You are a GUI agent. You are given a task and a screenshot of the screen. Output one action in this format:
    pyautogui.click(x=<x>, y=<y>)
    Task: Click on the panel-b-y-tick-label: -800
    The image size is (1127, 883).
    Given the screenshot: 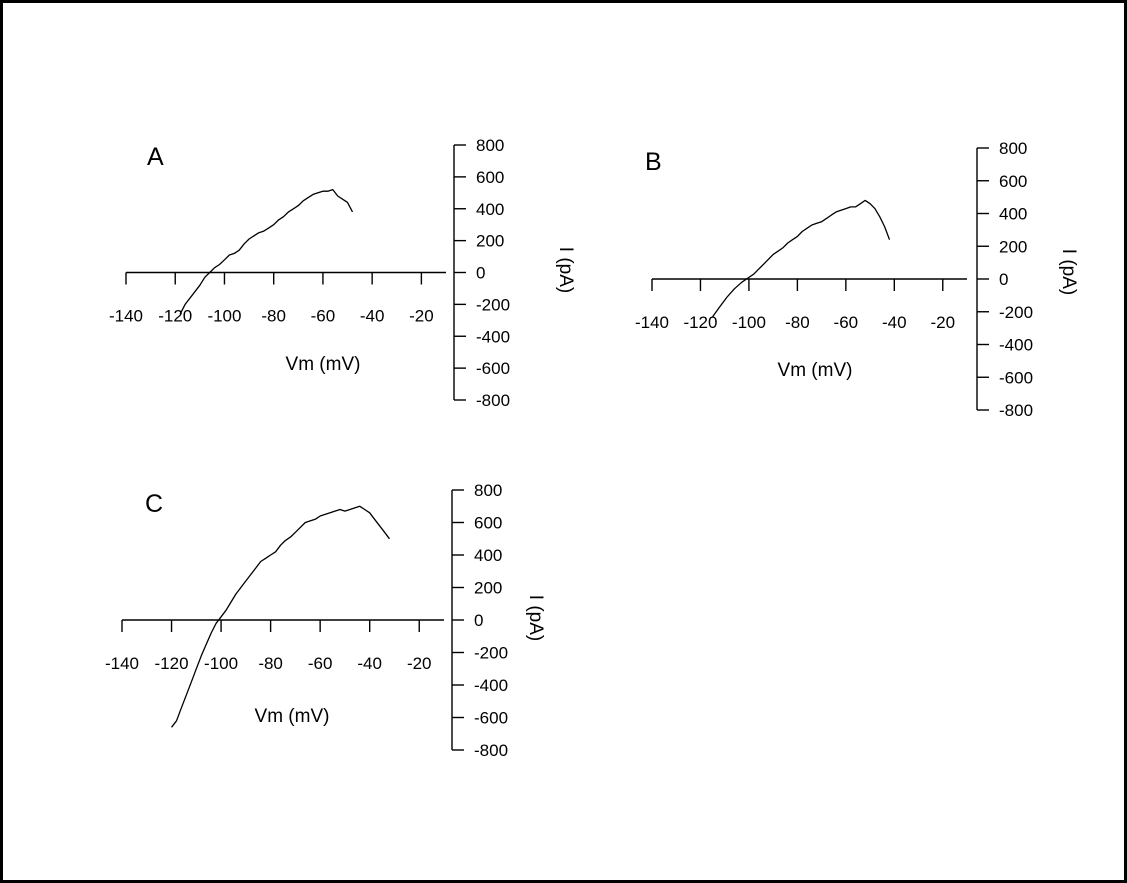 What is the action you would take?
    pyautogui.click(x=1016, y=410)
    